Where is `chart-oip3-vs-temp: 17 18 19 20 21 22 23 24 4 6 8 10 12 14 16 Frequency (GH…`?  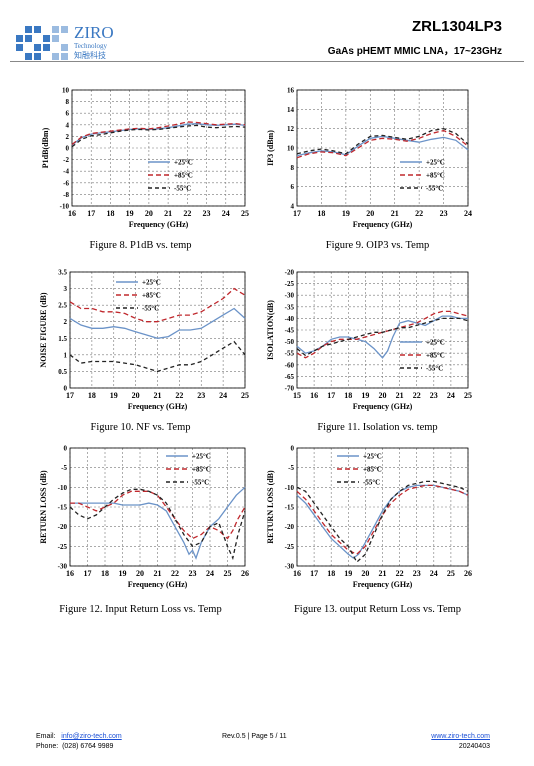 chart-oip3-vs-temp: 17 18 19 20 21 22 23 24 4 6 8 10 12 14 16 Frequency (GH… is located at coordinates (369, 158).